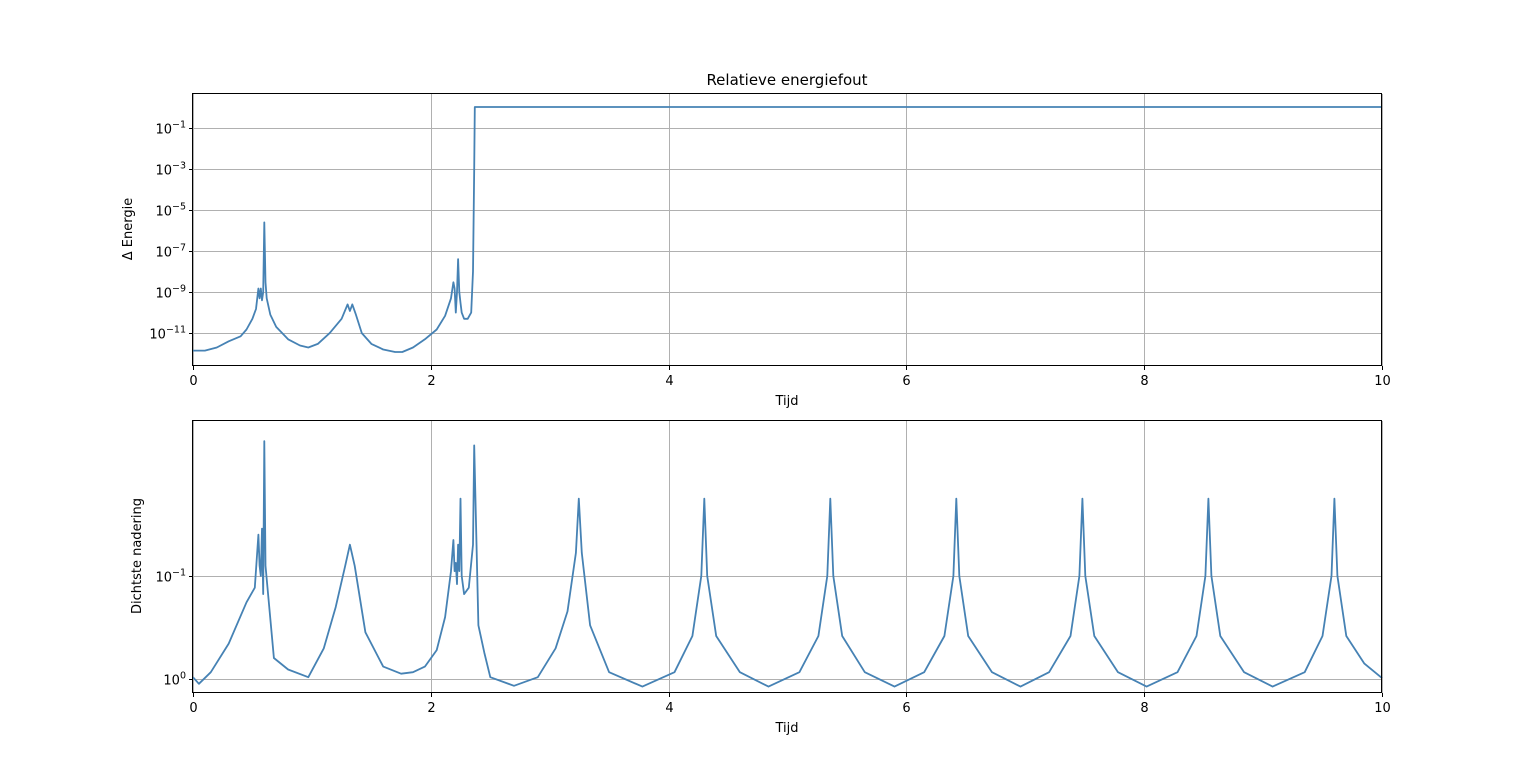  What do you see at coordinates (790, 704) in the screenshot?
I see `closest-approach-x-ticks: 0 2 4 6 8 10` at bounding box center [790, 704].